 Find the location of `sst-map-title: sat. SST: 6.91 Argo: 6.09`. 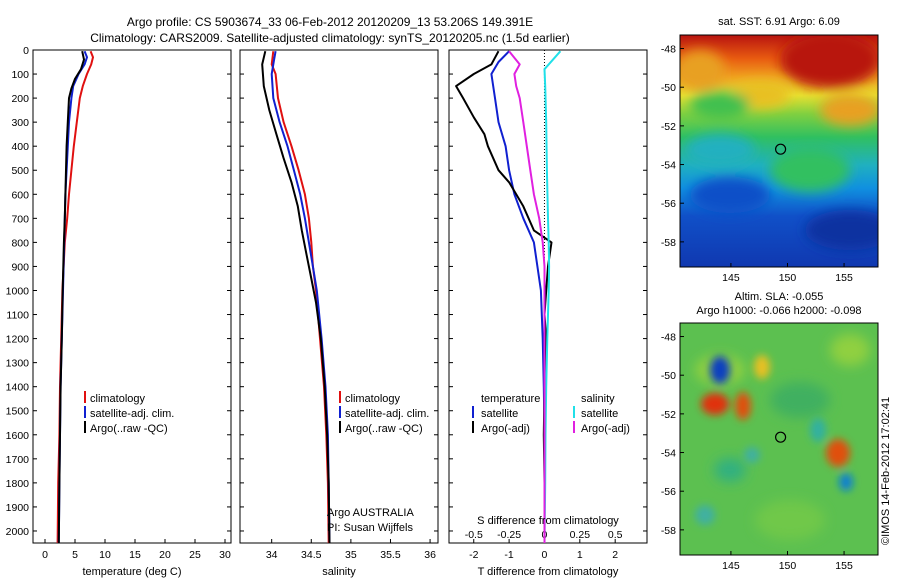

sst-map-title: sat. SST: 6.91 Argo: 6.09 is located at coordinates (779, 22).